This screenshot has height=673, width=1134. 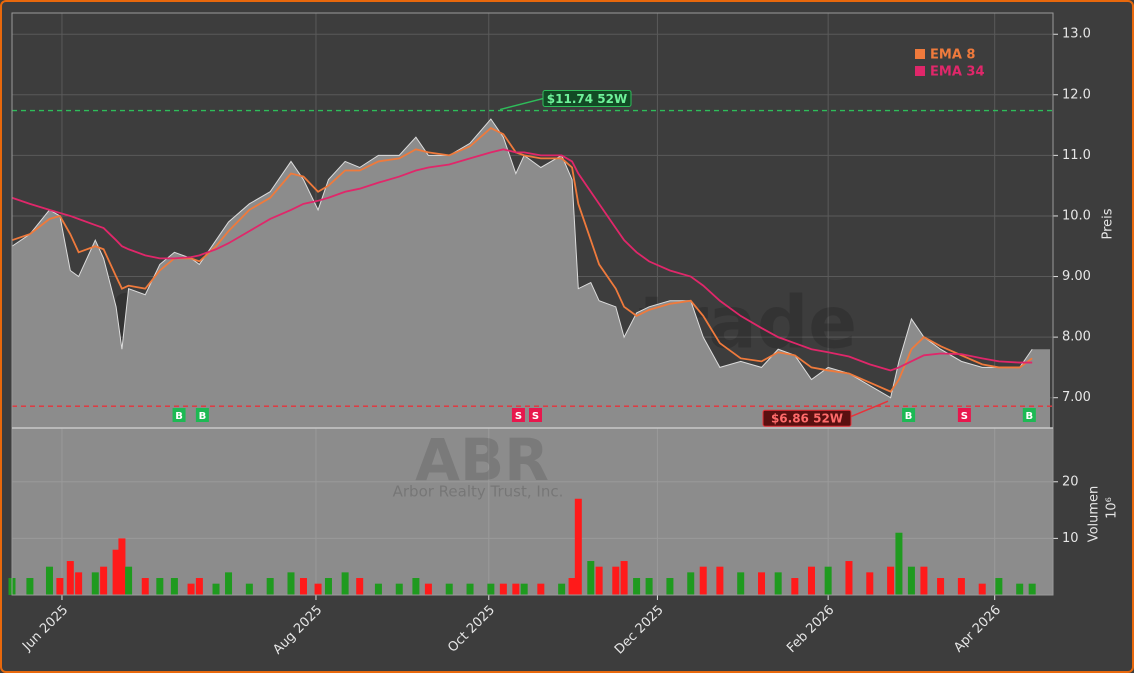 I want to click on x-tick-label: Apr 2026, so click(x=977, y=629).